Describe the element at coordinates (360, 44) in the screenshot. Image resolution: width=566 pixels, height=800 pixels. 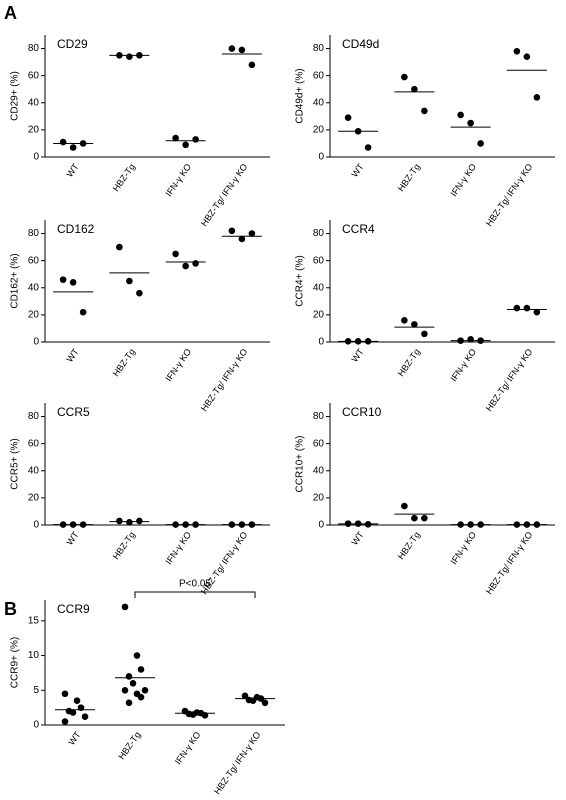
I see `chart-title: CD49d` at that location.